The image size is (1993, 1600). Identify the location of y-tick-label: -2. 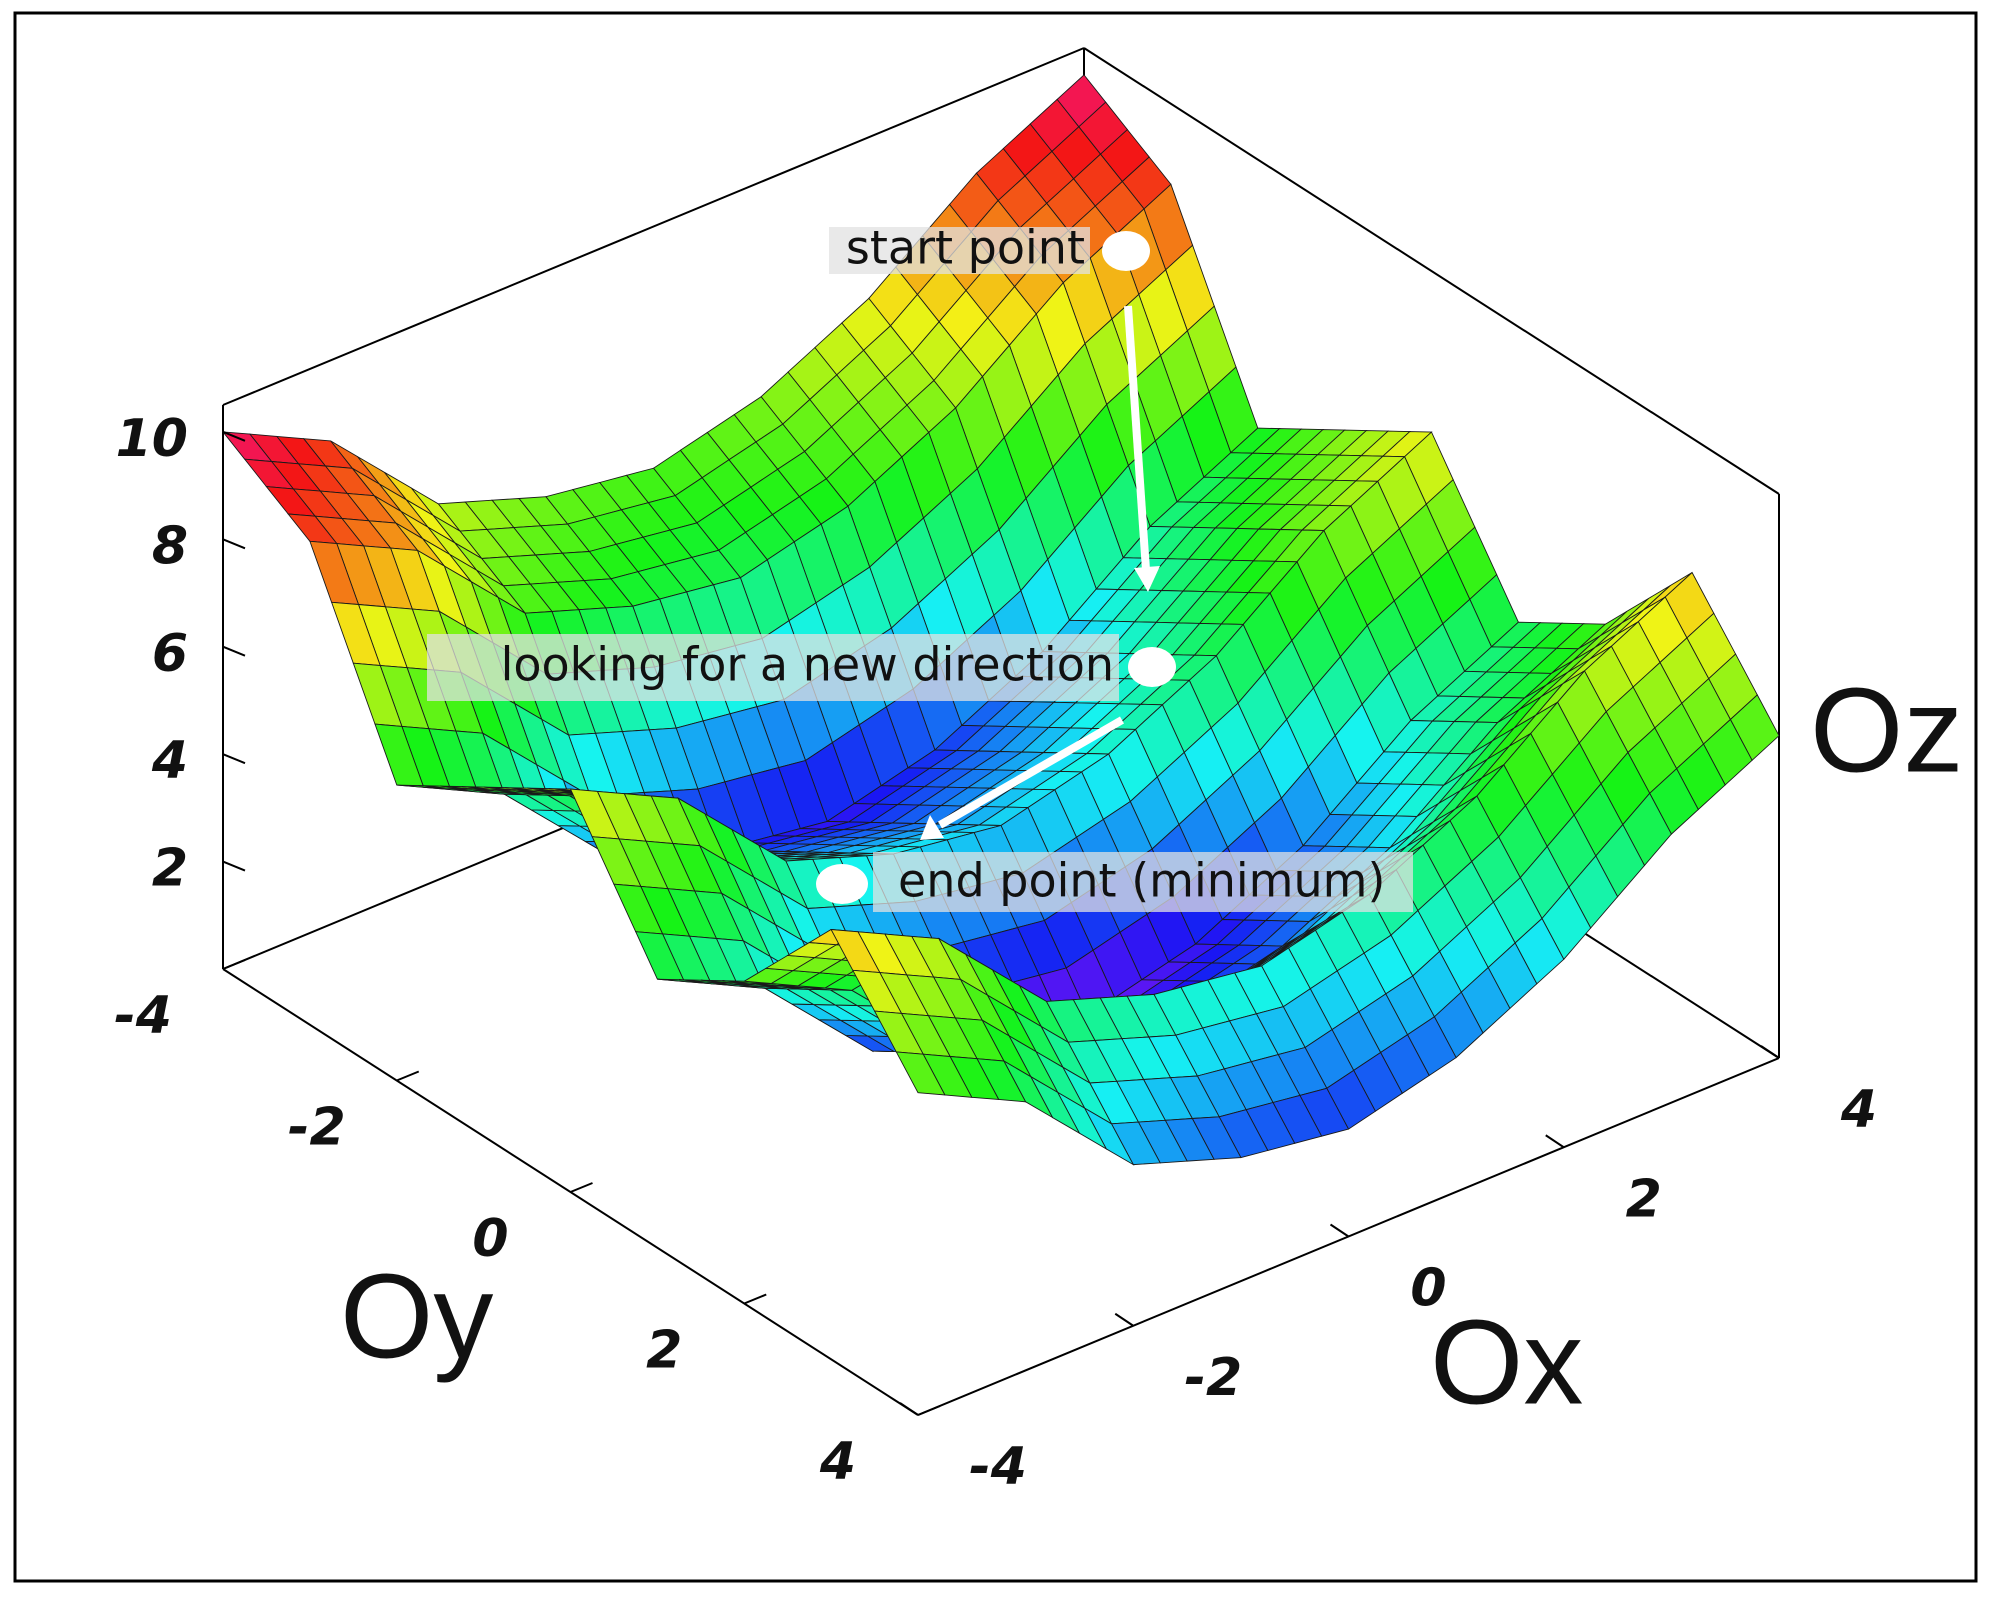
(317, 1128).